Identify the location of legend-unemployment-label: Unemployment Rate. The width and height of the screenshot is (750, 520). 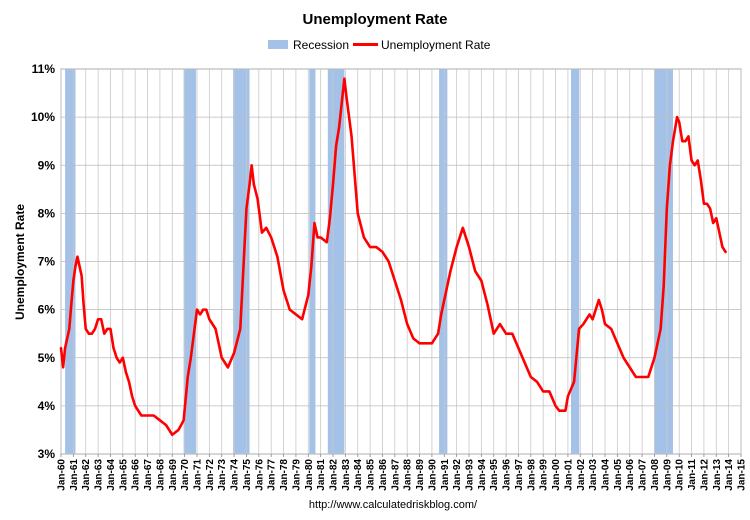
(436, 45).